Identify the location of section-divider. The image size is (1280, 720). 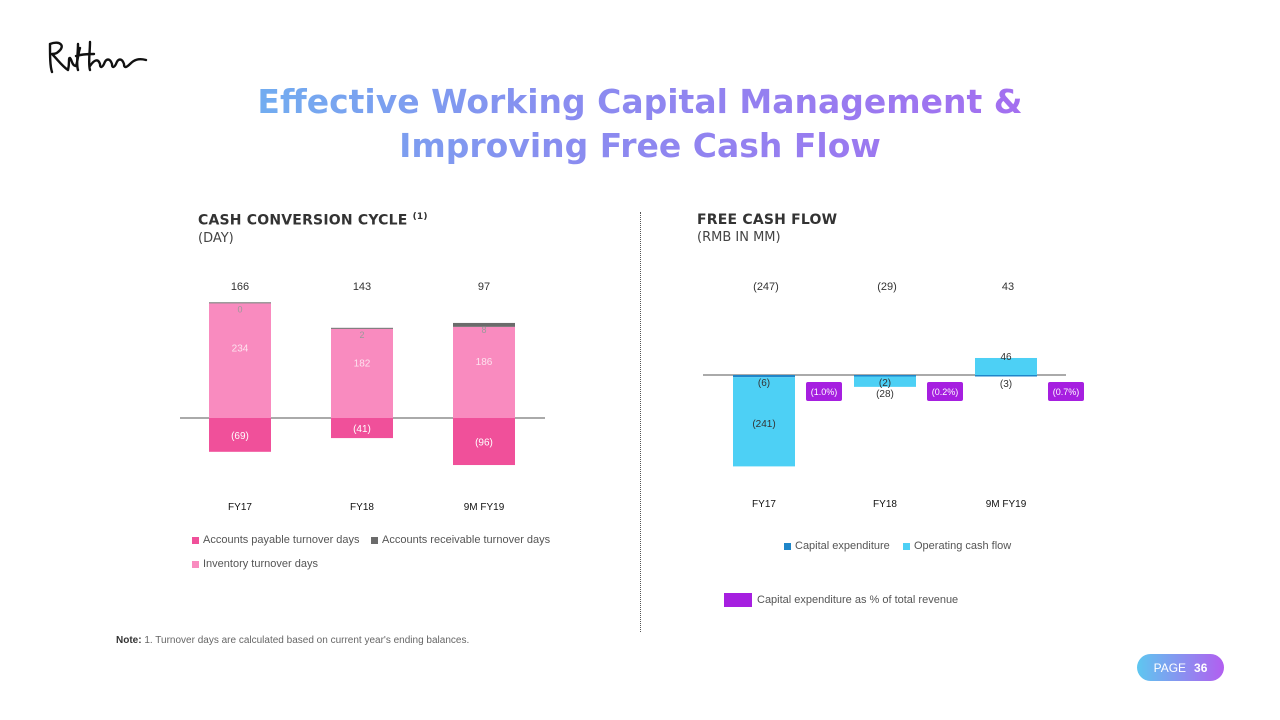
(640, 422).